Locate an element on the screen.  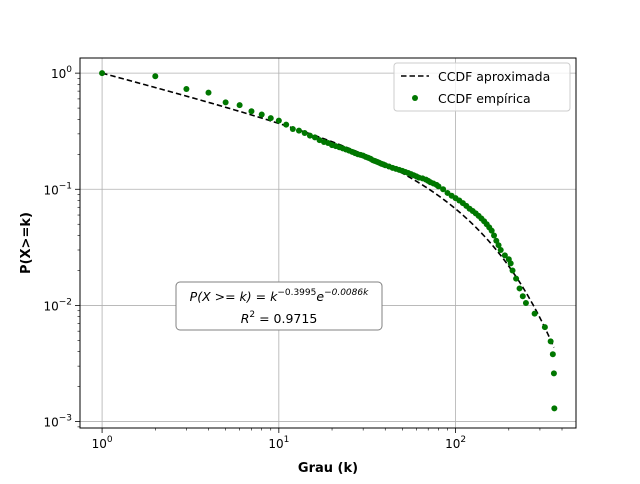
legend-label-empirical: CCDF empírica is located at coordinates (484, 98).